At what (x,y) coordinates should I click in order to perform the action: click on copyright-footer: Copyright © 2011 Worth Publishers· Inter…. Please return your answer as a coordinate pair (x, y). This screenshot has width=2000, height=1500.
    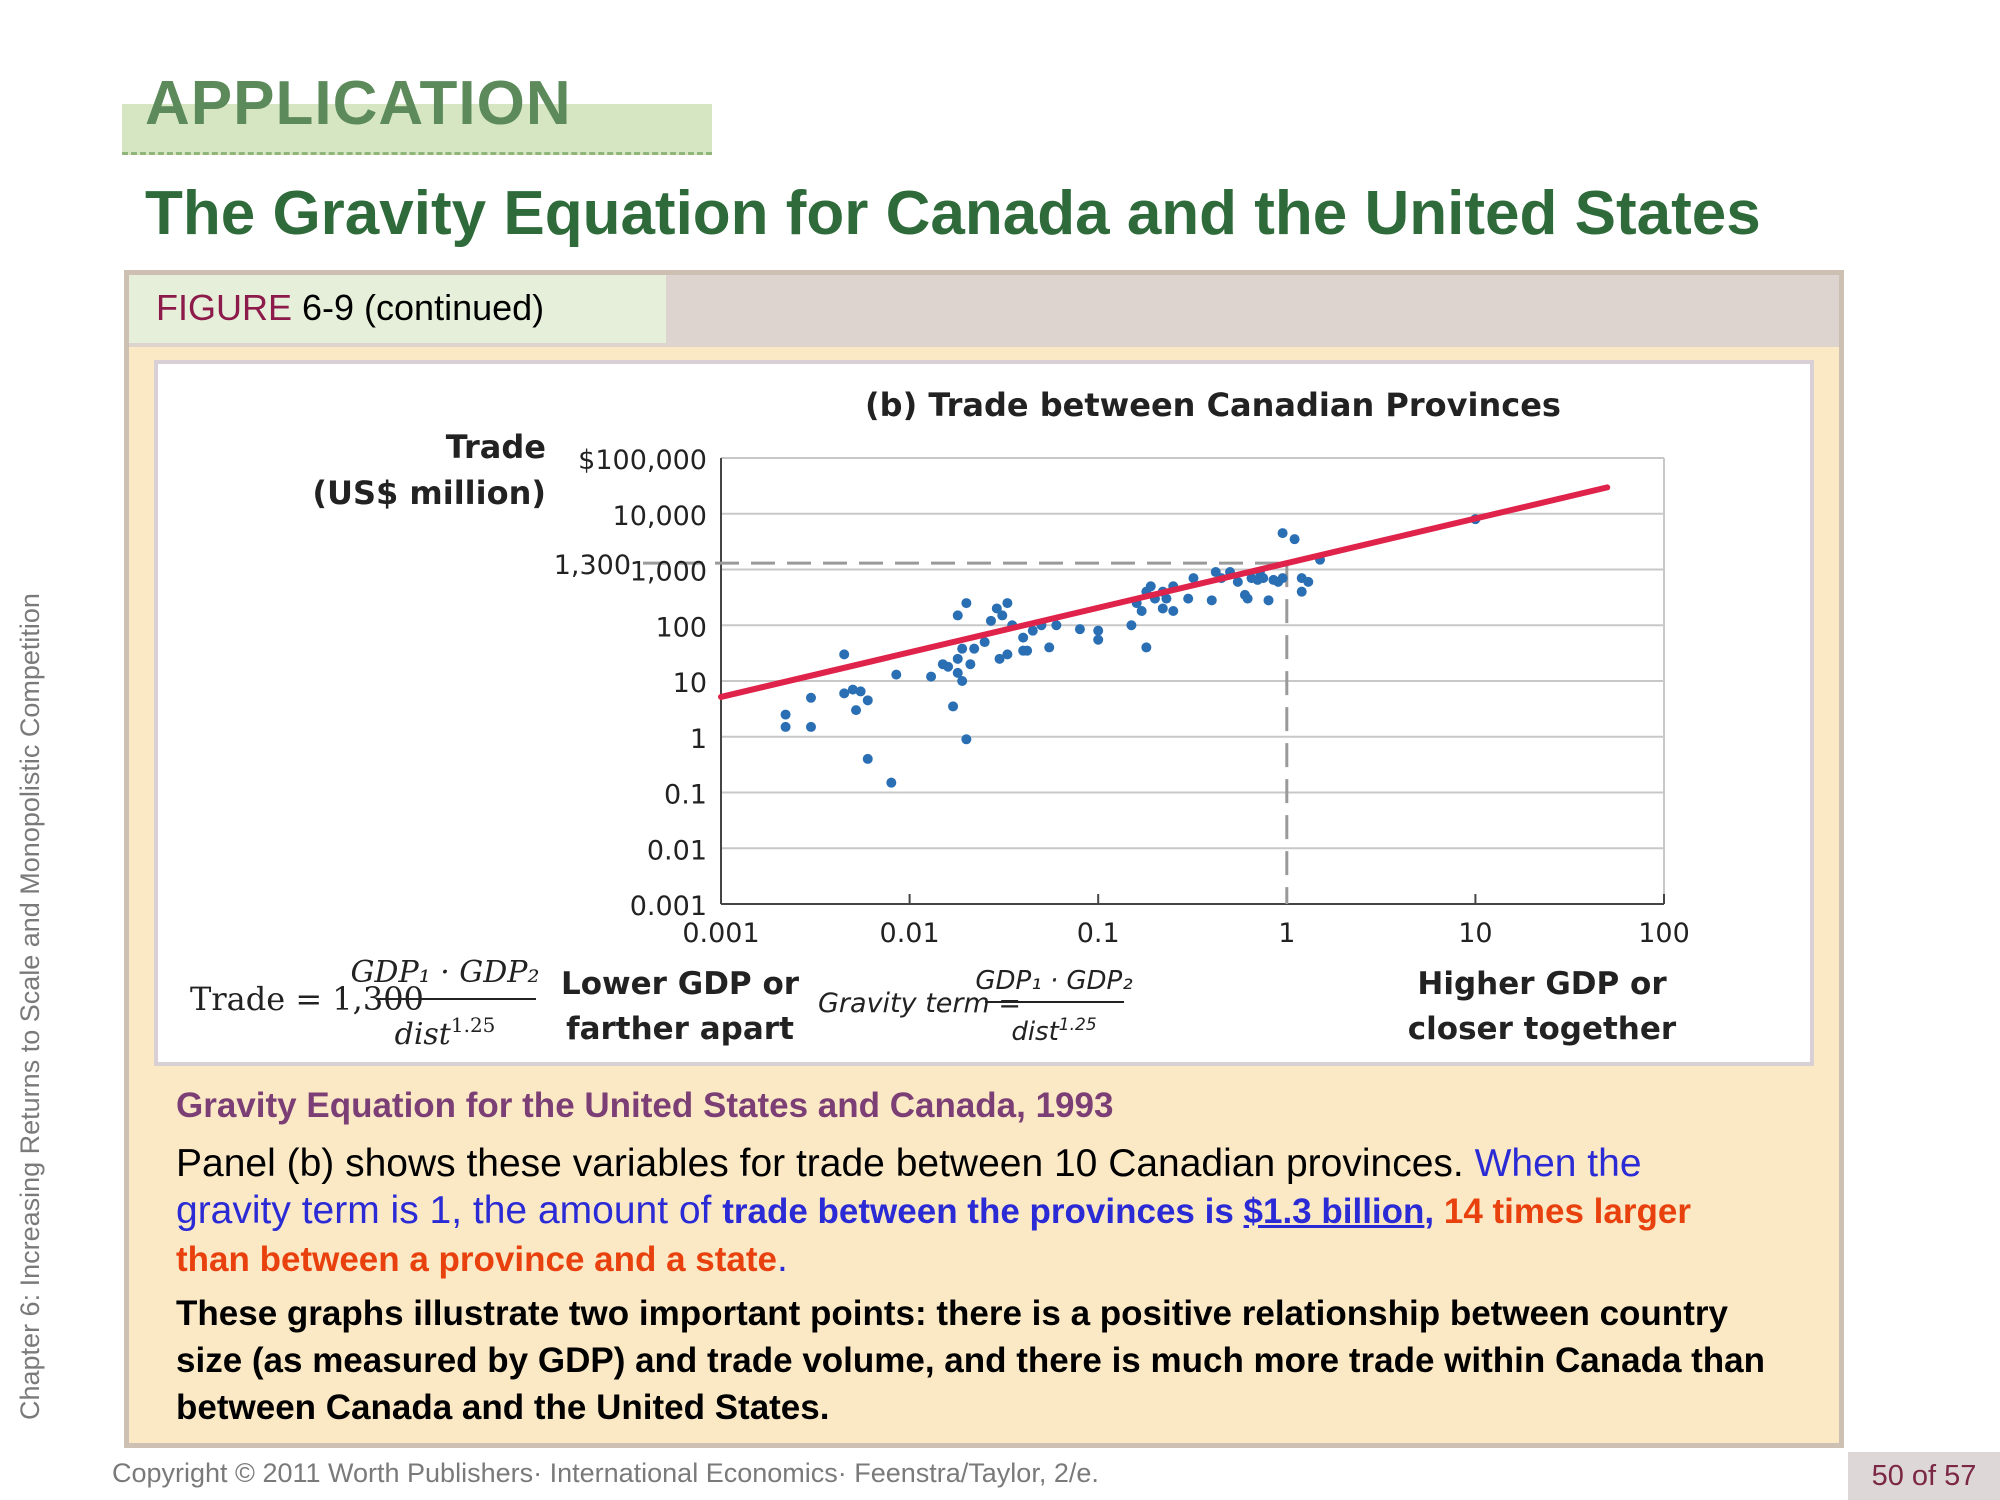
    Looking at the image, I should click on (605, 1473).